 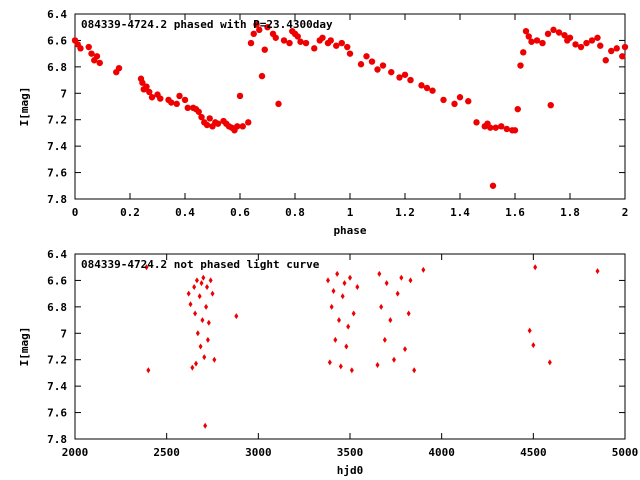 I want to click on x-tick-label: 0.6, so click(x=240, y=212).